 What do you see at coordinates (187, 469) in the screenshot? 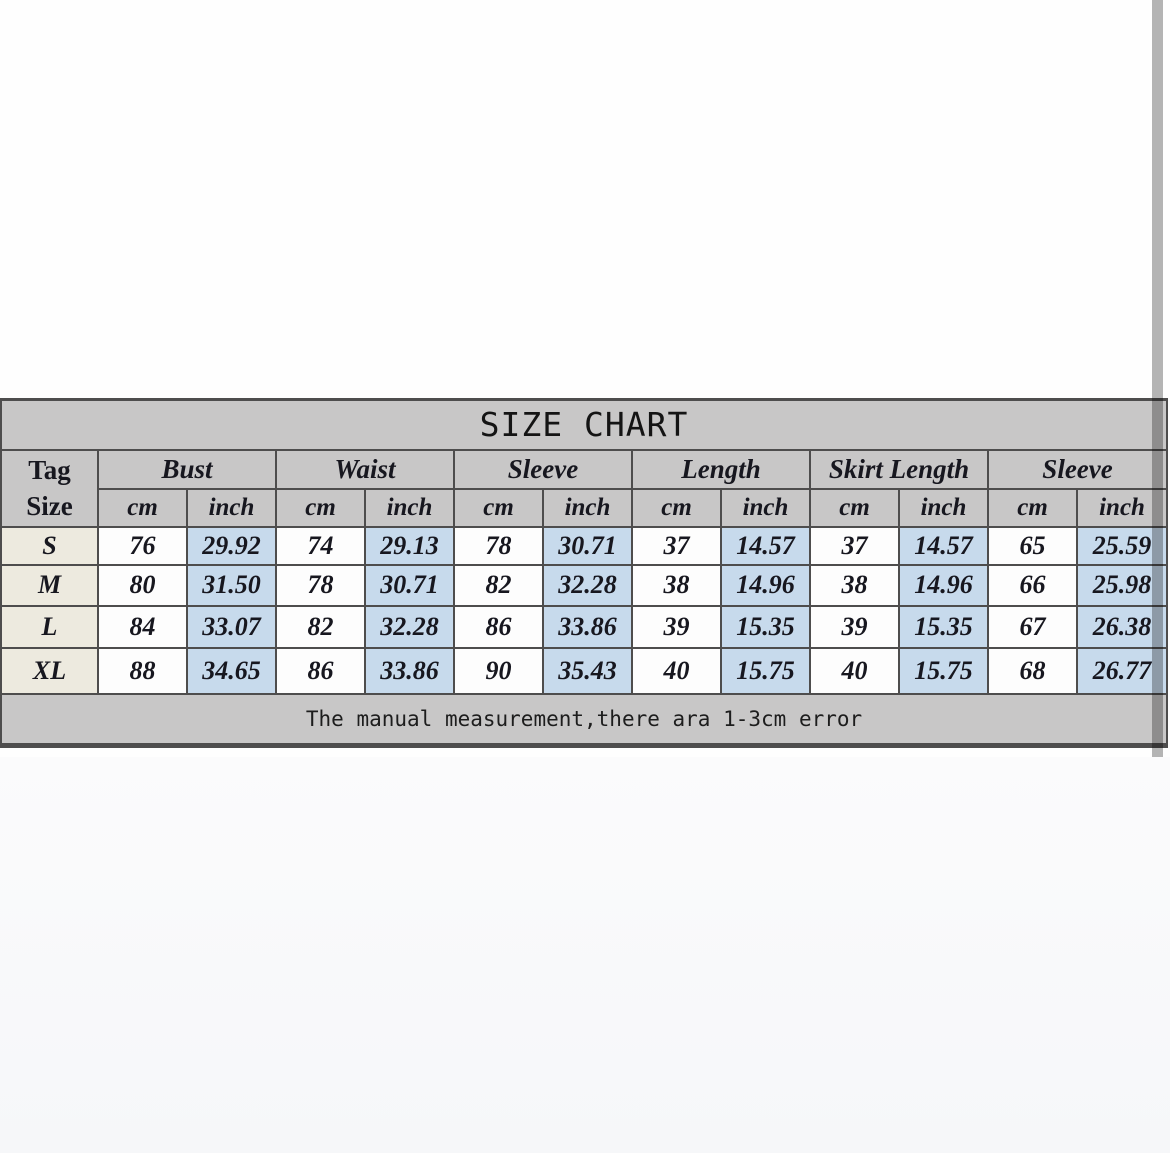
I see `group-header-bust: Bust` at bounding box center [187, 469].